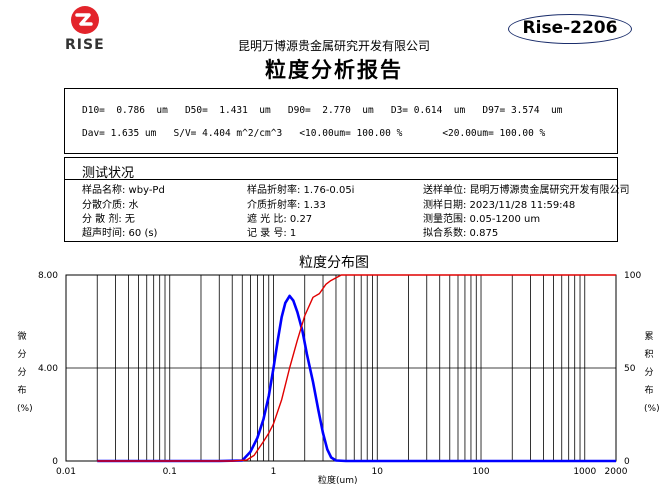 The width and height of the screenshot is (668, 488). What do you see at coordinates (334, 70) in the screenshot?
I see `report-title: 粒度分析报告` at bounding box center [334, 70].